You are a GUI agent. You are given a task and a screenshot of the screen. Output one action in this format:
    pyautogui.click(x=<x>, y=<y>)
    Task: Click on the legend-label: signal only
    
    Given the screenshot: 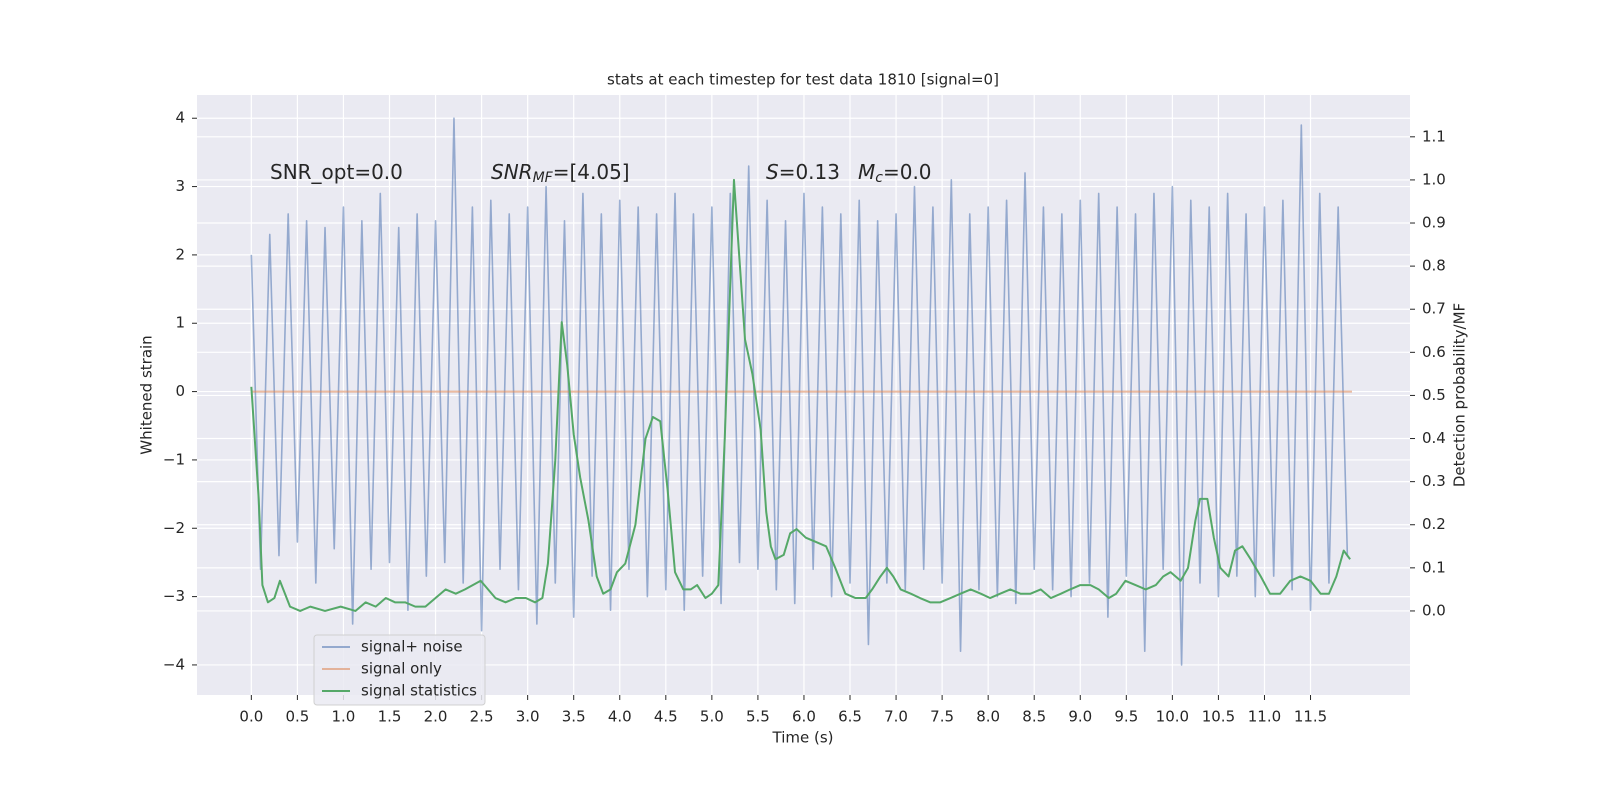 What is the action you would take?
    pyautogui.click(x=401, y=669)
    